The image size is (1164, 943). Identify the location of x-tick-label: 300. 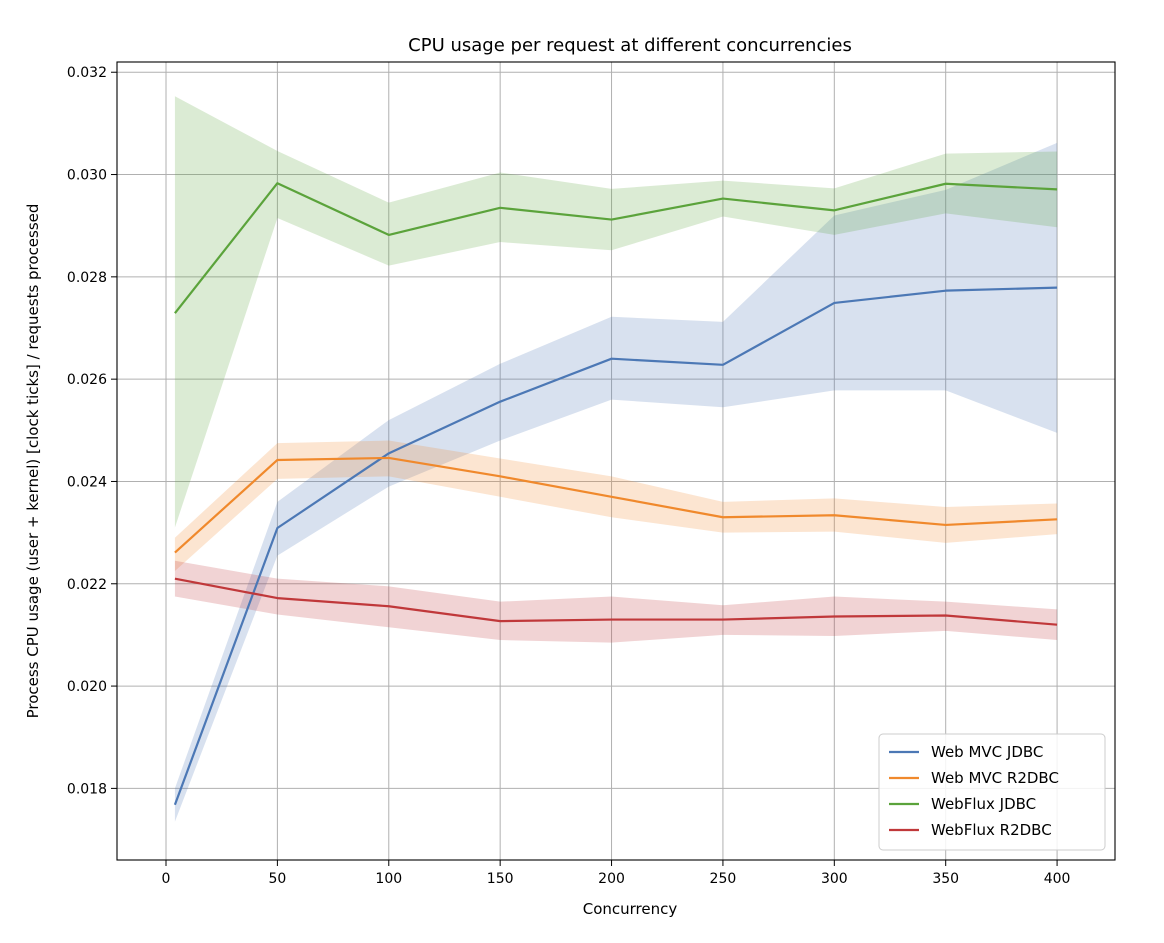
(834, 879).